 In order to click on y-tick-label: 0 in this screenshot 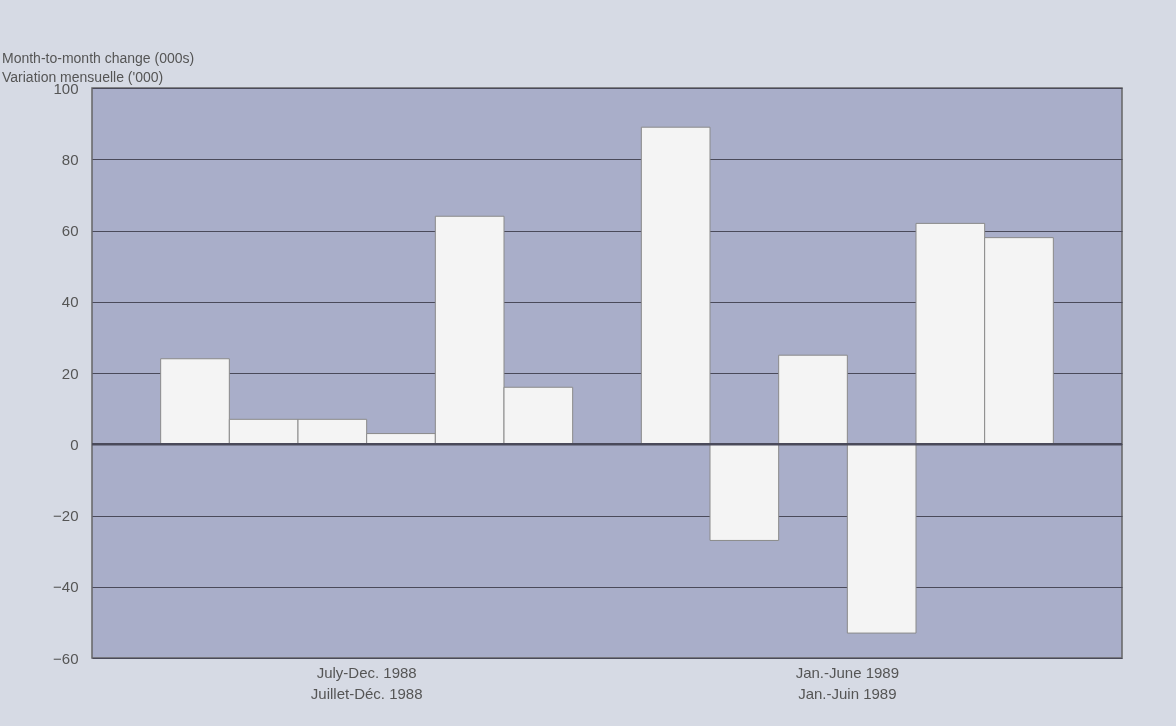, I will do `click(74, 444)`.